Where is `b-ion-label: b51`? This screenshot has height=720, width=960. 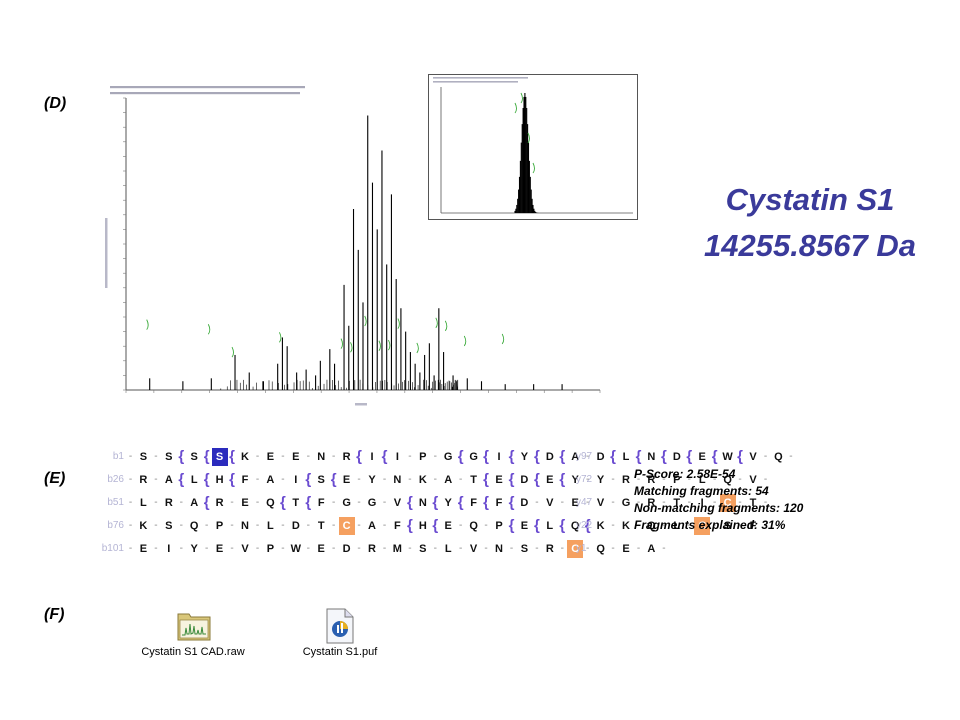
b-ion-label: b51 is located at coordinates (115, 502).